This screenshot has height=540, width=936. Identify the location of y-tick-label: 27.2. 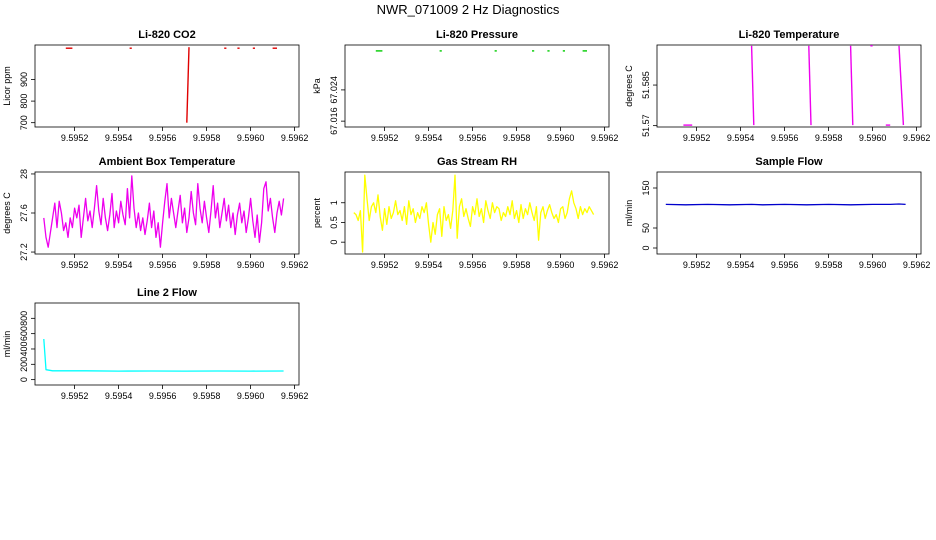
(24, 252).